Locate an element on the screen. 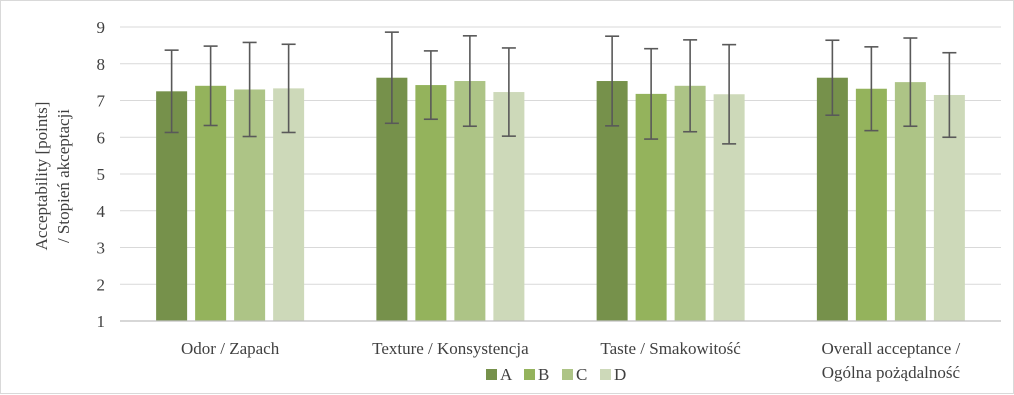  y-tick-label: 9 is located at coordinates (101, 27).